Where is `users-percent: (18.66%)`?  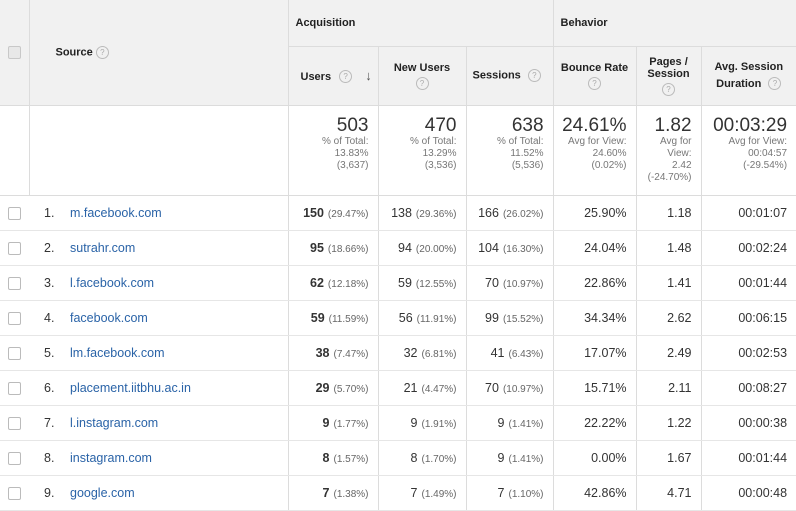 users-percent: (18.66%) is located at coordinates (348, 249).